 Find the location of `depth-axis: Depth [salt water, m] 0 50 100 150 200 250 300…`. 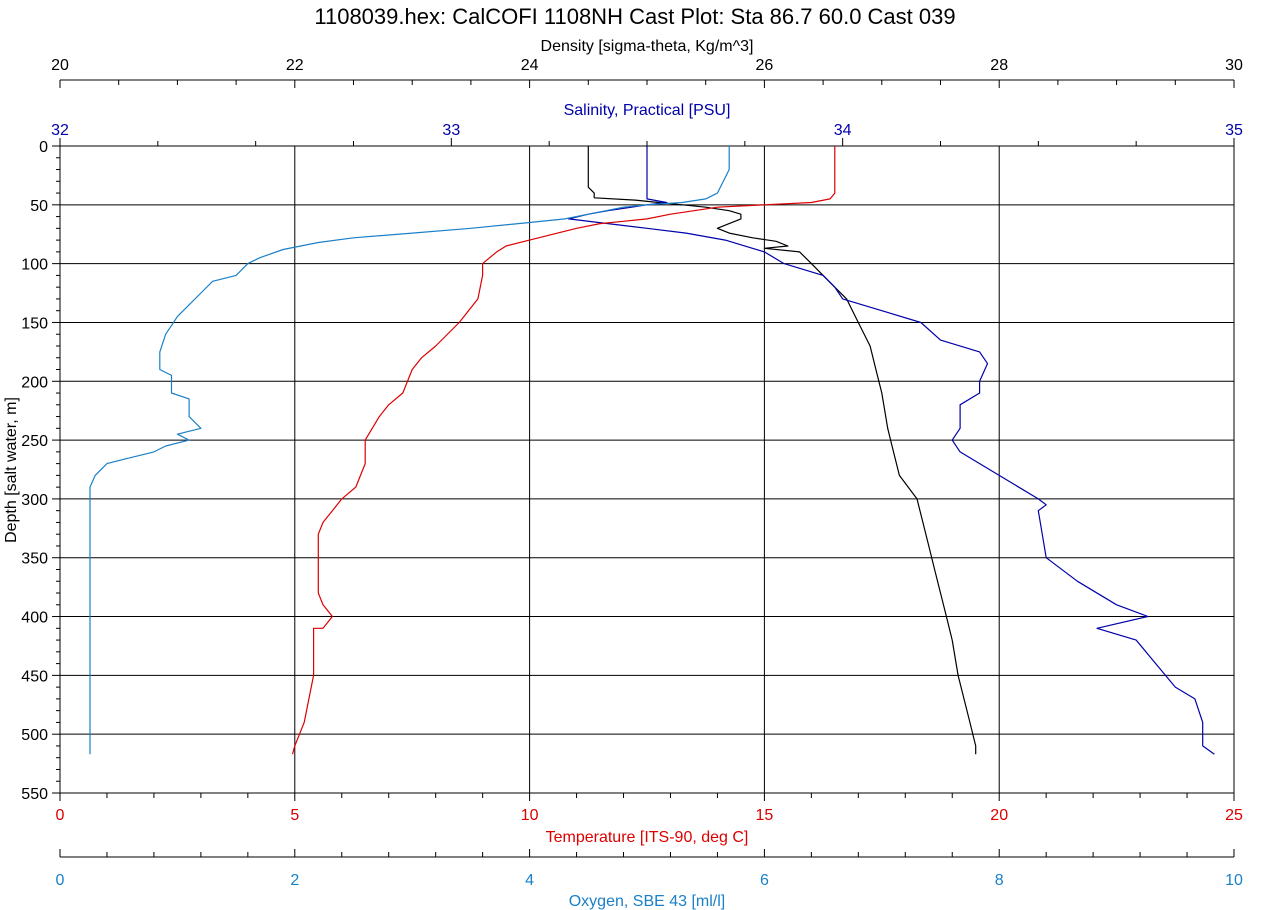

depth-axis: Depth [salt water, m] 0 50 100 150 200 250 300… is located at coordinates (31, 471).